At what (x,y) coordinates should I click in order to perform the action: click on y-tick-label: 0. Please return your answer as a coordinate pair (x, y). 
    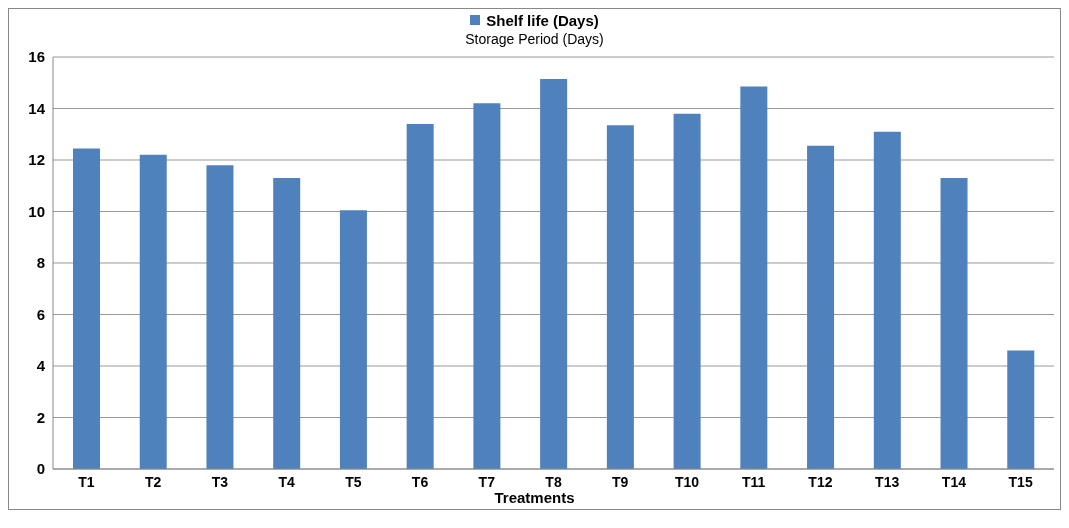
    Looking at the image, I should click on (40, 469).